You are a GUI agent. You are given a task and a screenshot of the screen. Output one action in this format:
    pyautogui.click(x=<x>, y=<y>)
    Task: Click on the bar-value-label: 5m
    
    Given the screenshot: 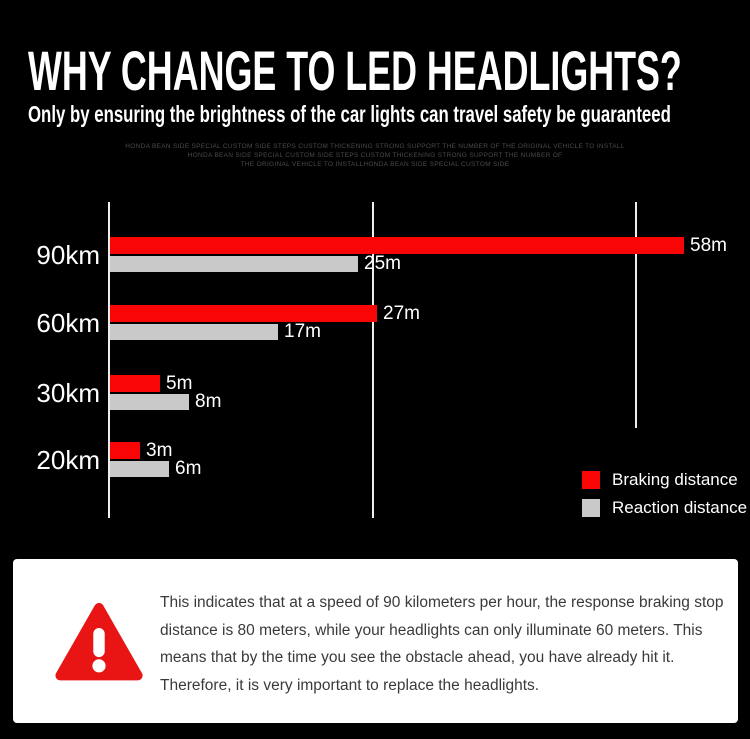 What is the action you would take?
    pyautogui.click(x=179, y=383)
    